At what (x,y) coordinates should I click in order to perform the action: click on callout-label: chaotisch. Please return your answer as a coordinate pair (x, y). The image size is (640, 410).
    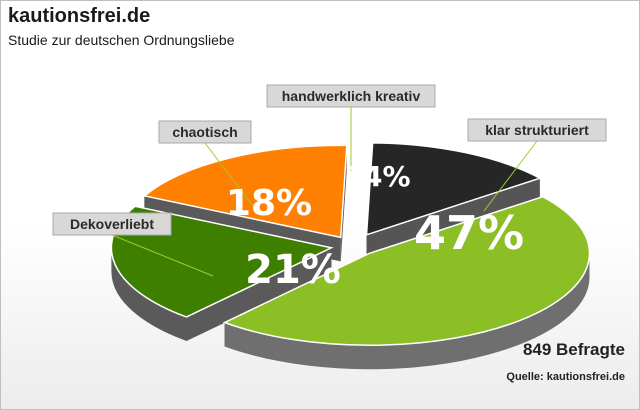
    Looking at the image, I should click on (204, 132).